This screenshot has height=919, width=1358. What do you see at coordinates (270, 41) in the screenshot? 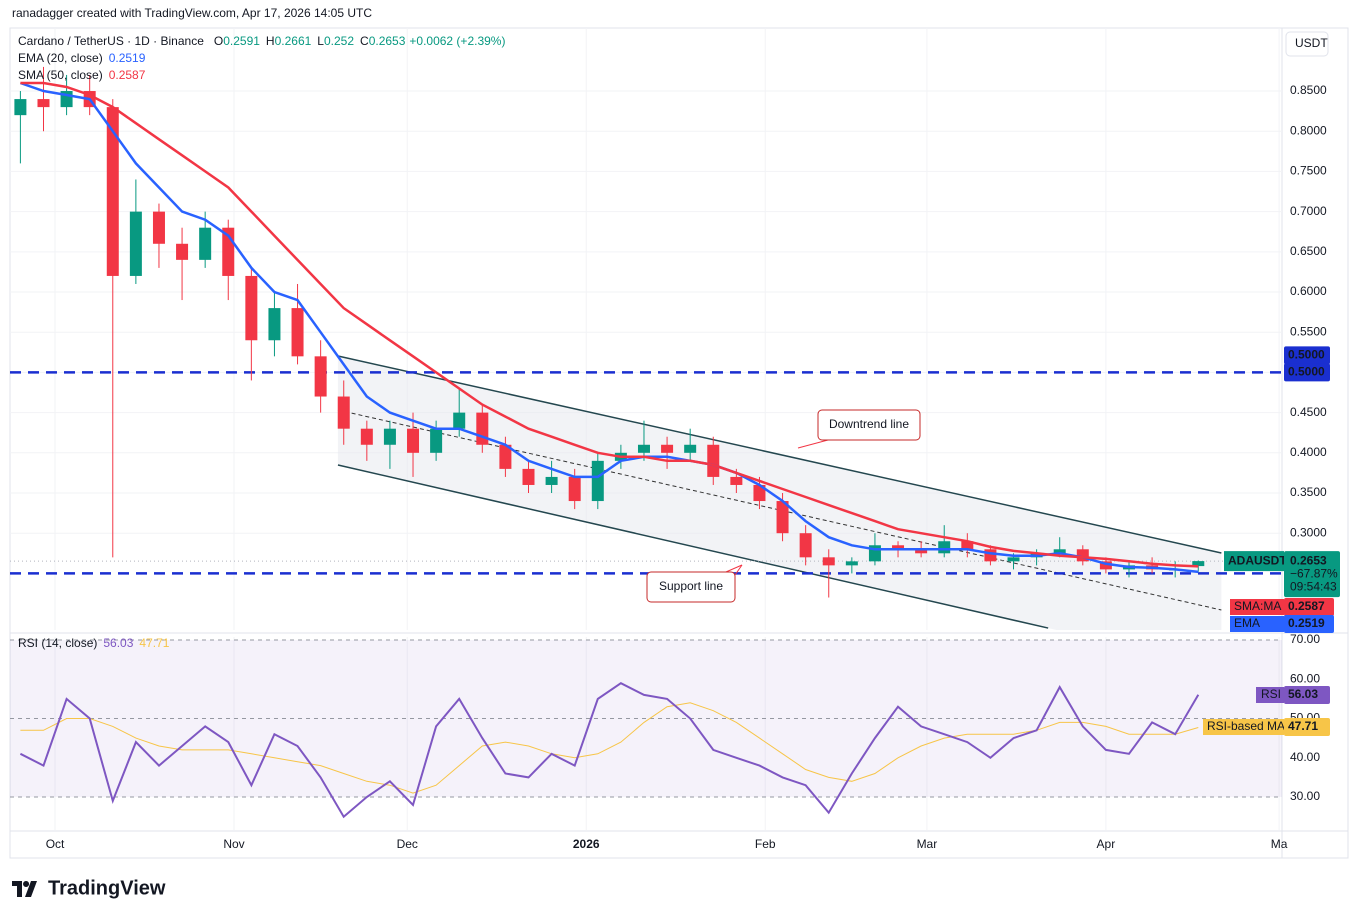
I see `ohlc-label: H` at bounding box center [270, 41].